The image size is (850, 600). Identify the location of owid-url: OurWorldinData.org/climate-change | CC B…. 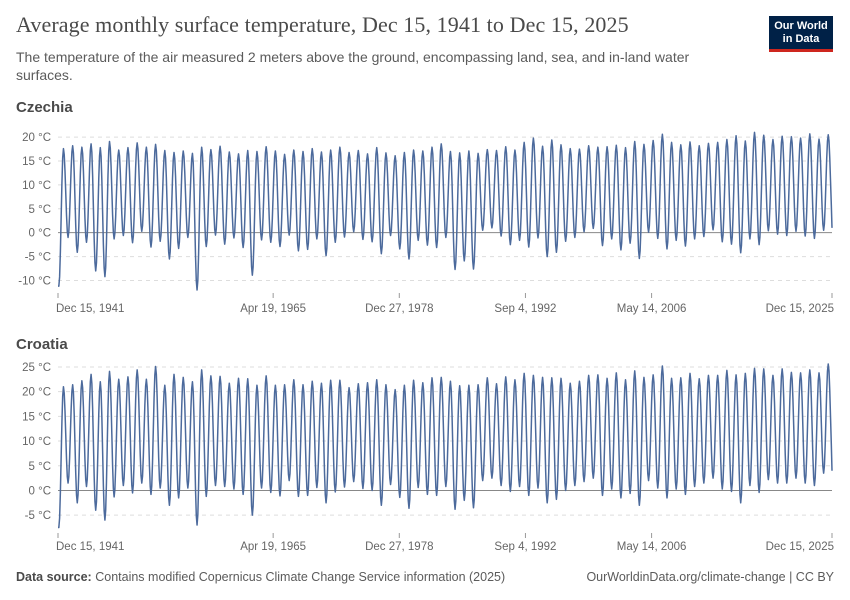
(710, 577).